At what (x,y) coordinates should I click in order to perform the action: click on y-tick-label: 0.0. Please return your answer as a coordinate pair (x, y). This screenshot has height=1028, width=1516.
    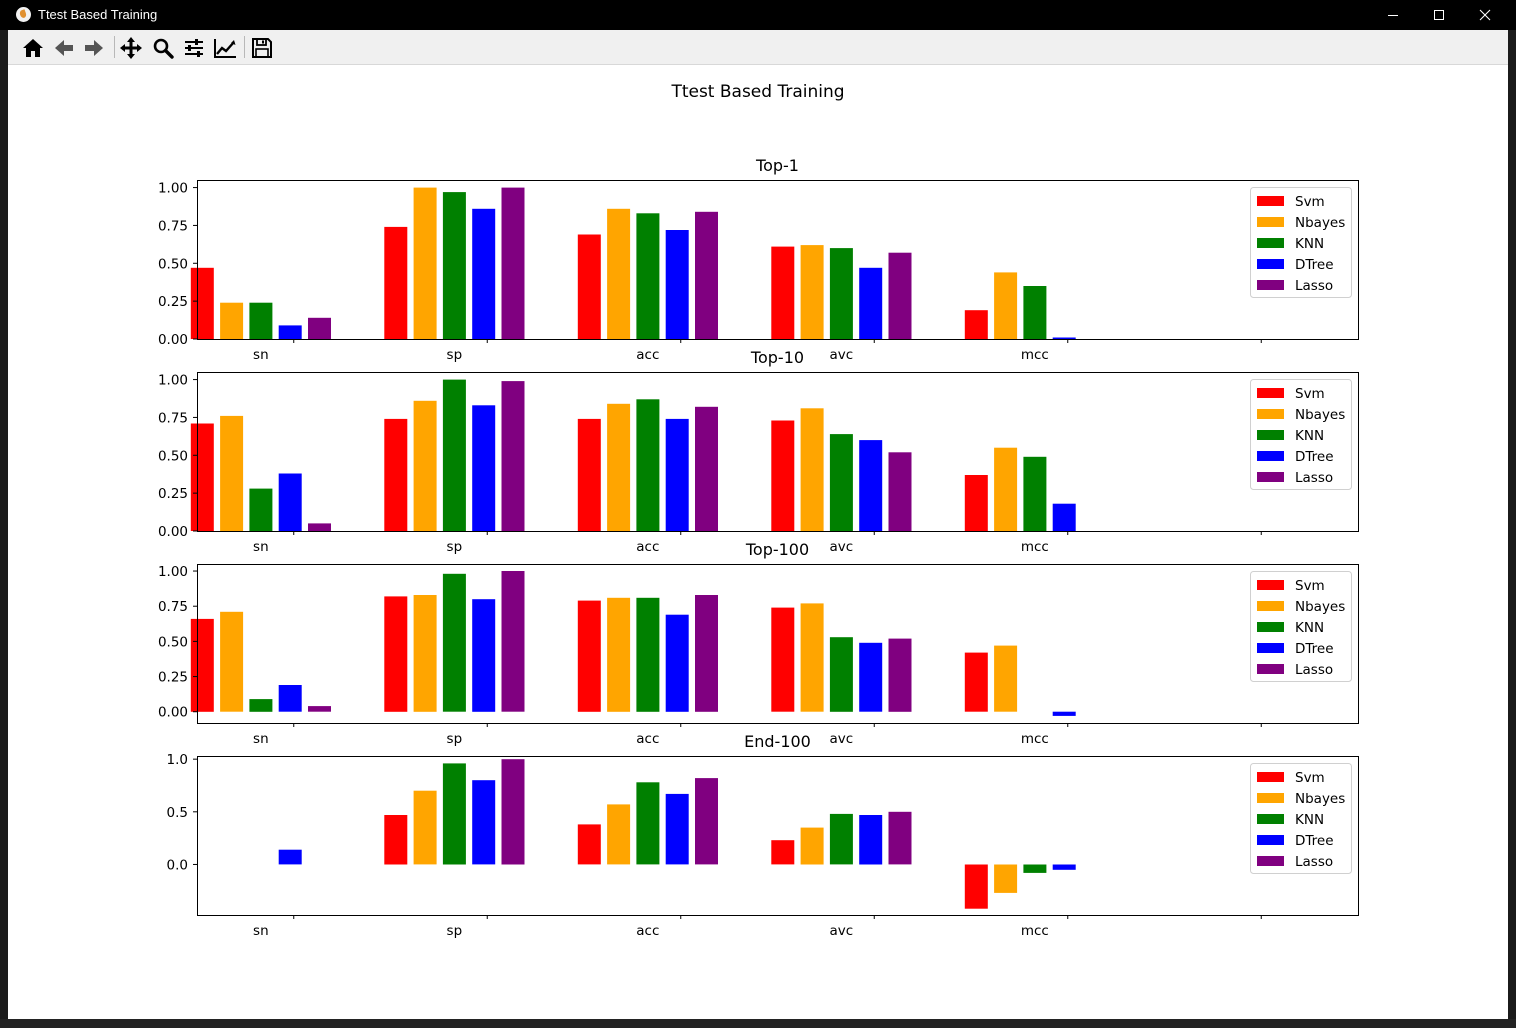
    Looking at the image, I should click on (177, 865).